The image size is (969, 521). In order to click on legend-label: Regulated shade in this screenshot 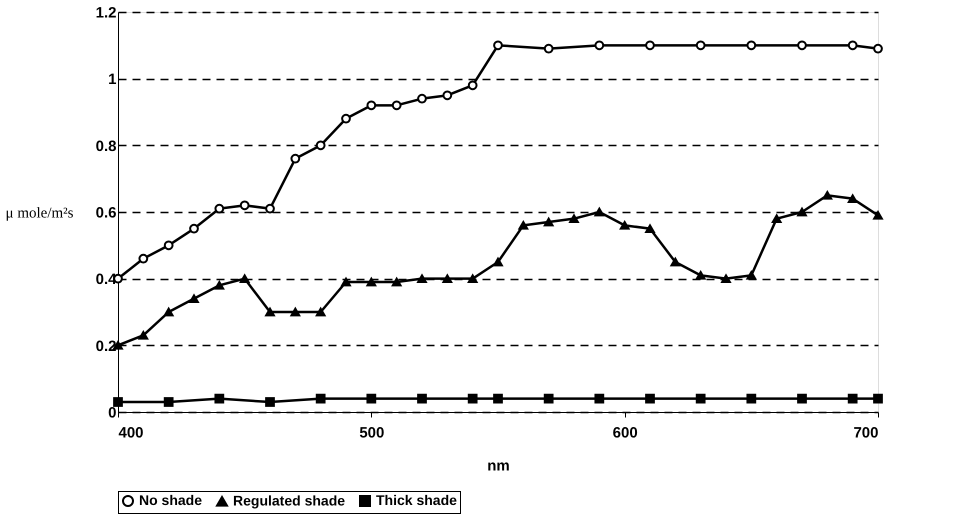, I will do `click(289, 500)`.